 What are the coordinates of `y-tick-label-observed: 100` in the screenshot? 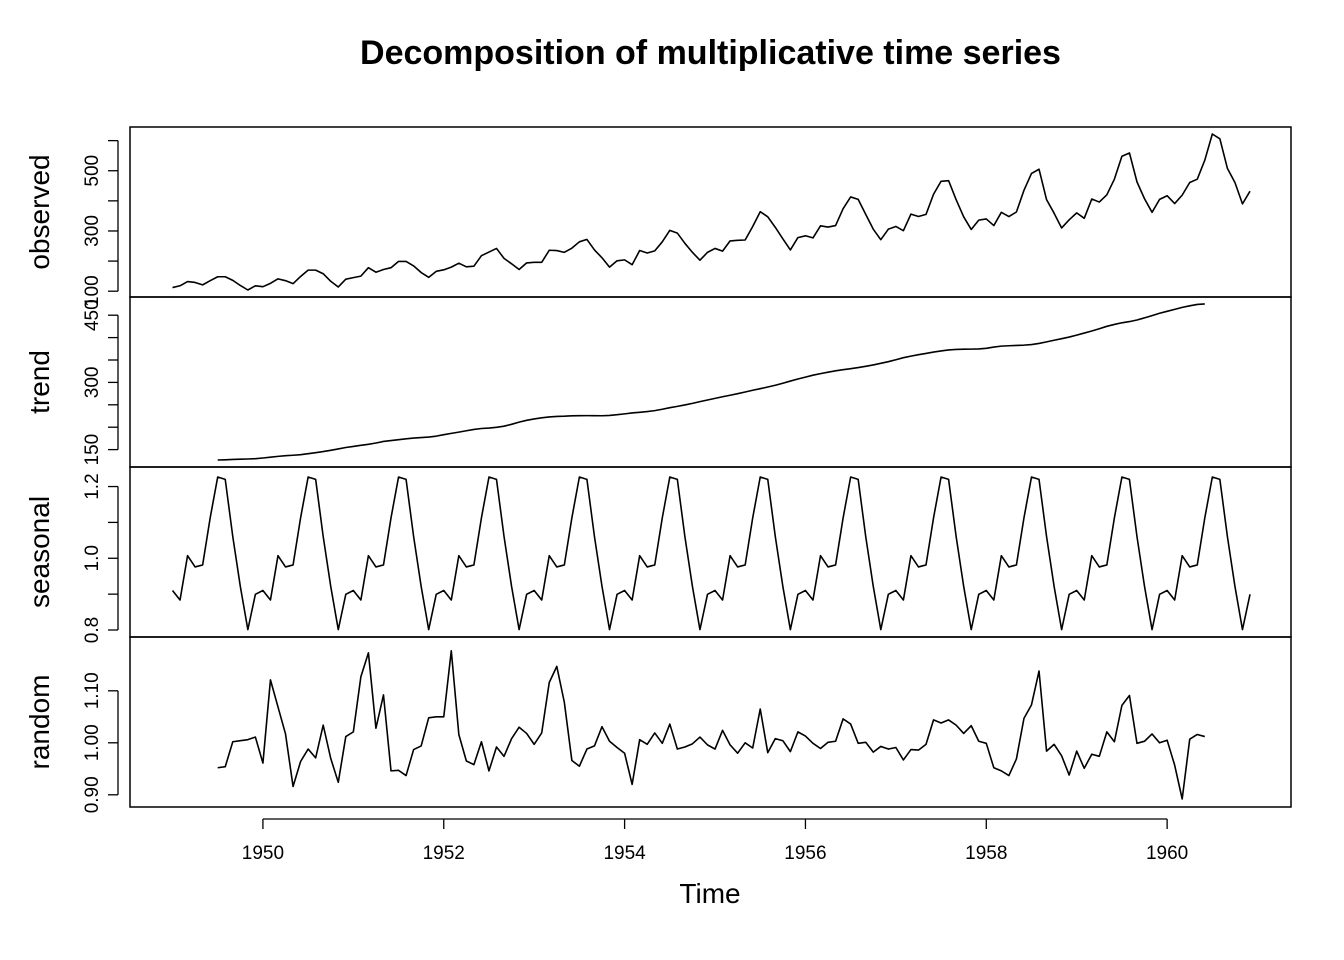 It's located at (92, 291).